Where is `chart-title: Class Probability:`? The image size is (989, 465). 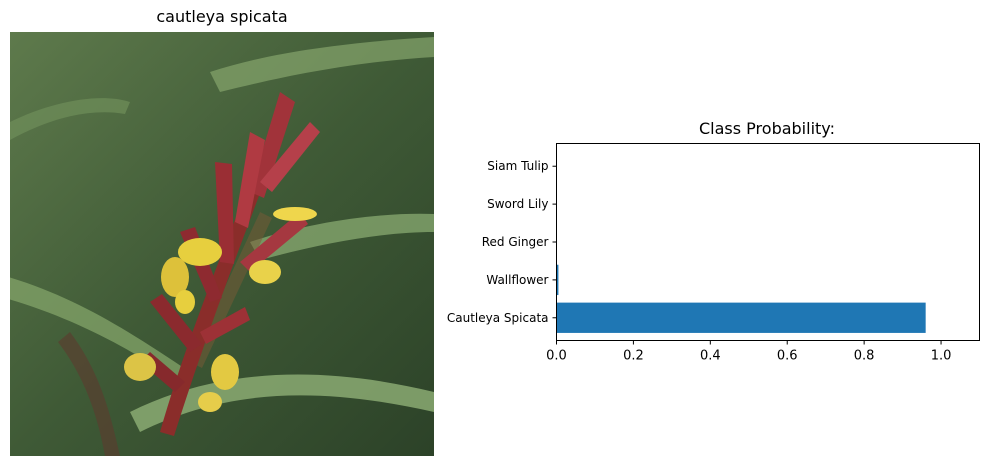 chart-title: Class Probability: is located at coordinates (767, 128).